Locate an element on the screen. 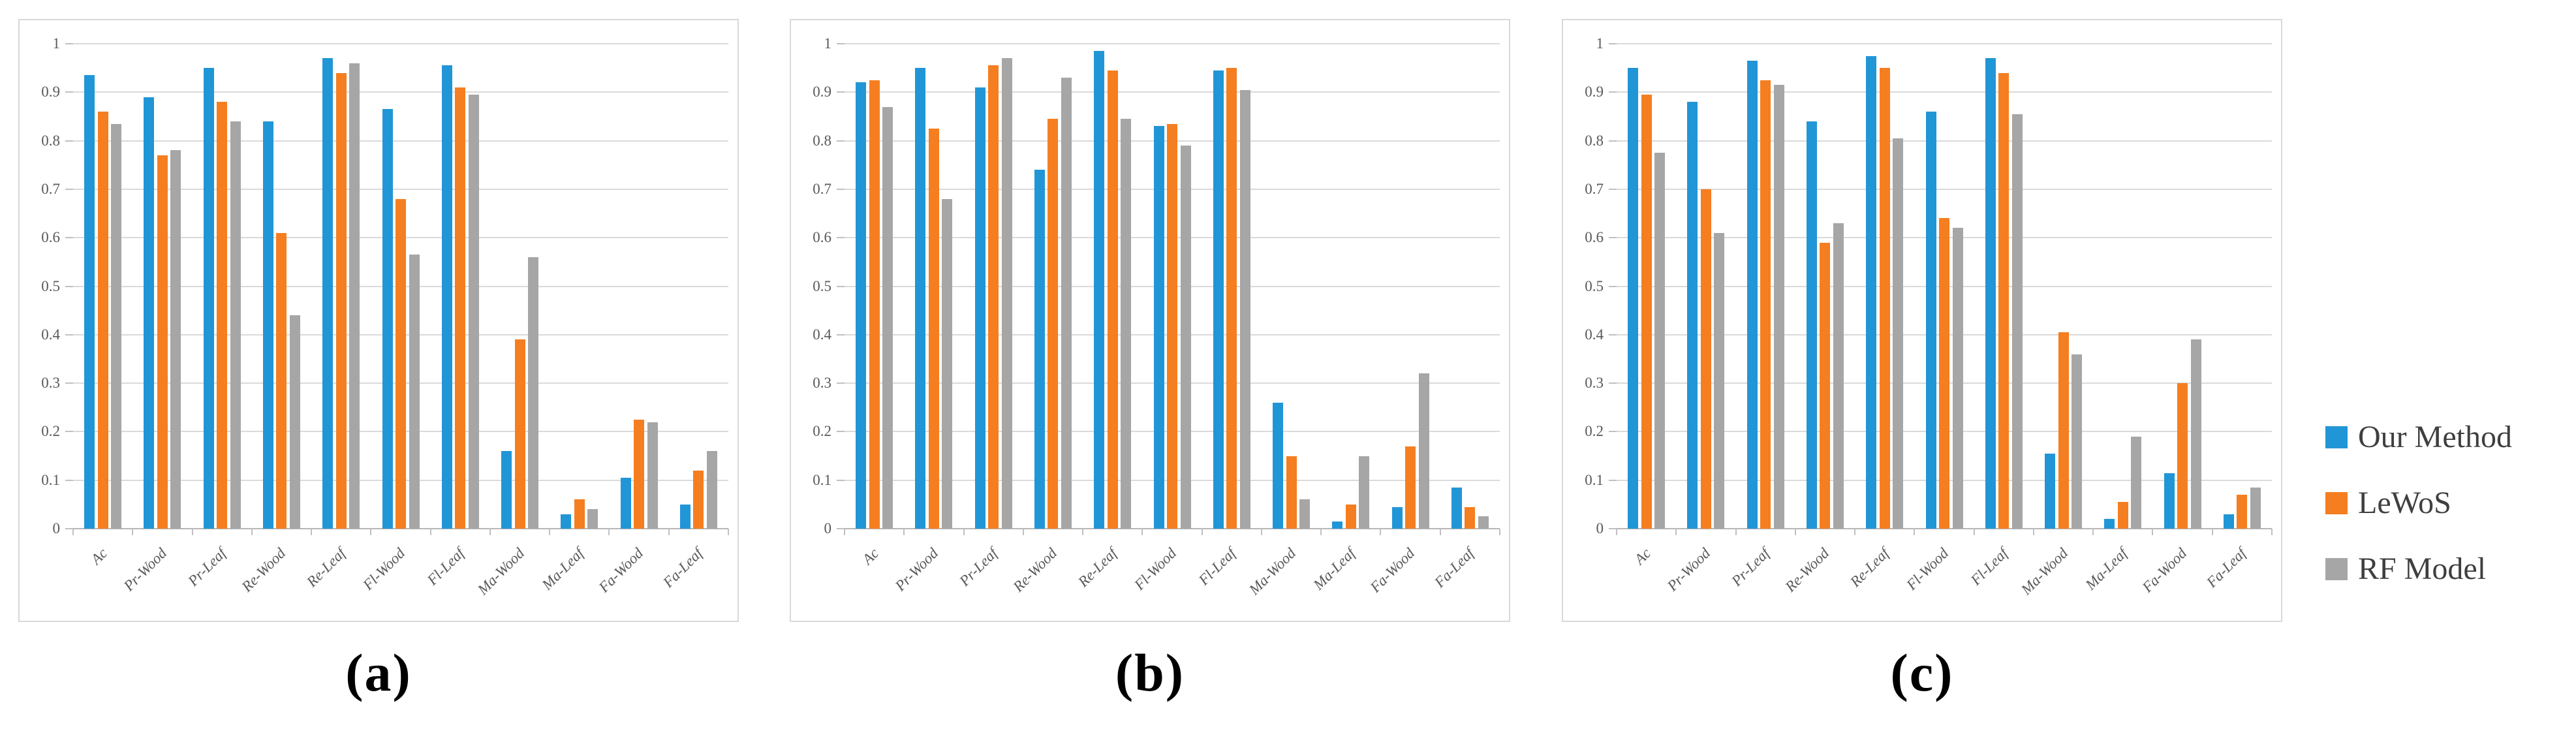 Image resolution: width=2576 pixels, height=731 pixels. bar-rf-model-ma-leaf is located at coordinates (1364, 492).